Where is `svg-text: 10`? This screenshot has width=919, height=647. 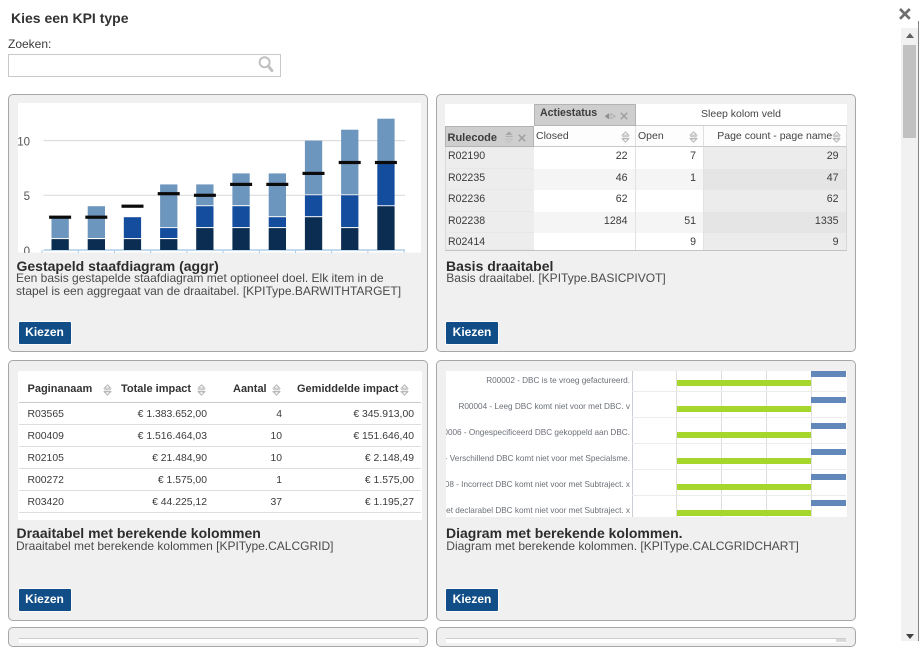 svg-text: 10 is located at coordinates (24, 142).